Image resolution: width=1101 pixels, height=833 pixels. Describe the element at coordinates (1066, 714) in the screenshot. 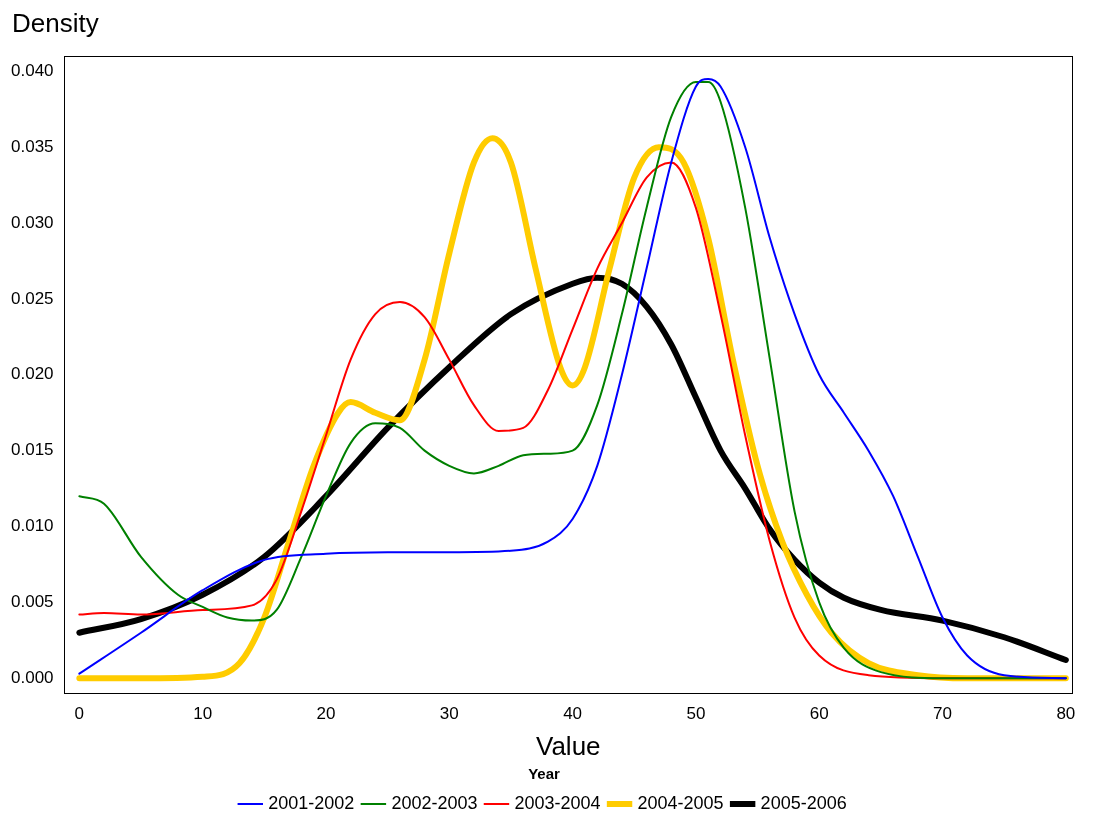

I see `x-tick-label: 80` at that location.